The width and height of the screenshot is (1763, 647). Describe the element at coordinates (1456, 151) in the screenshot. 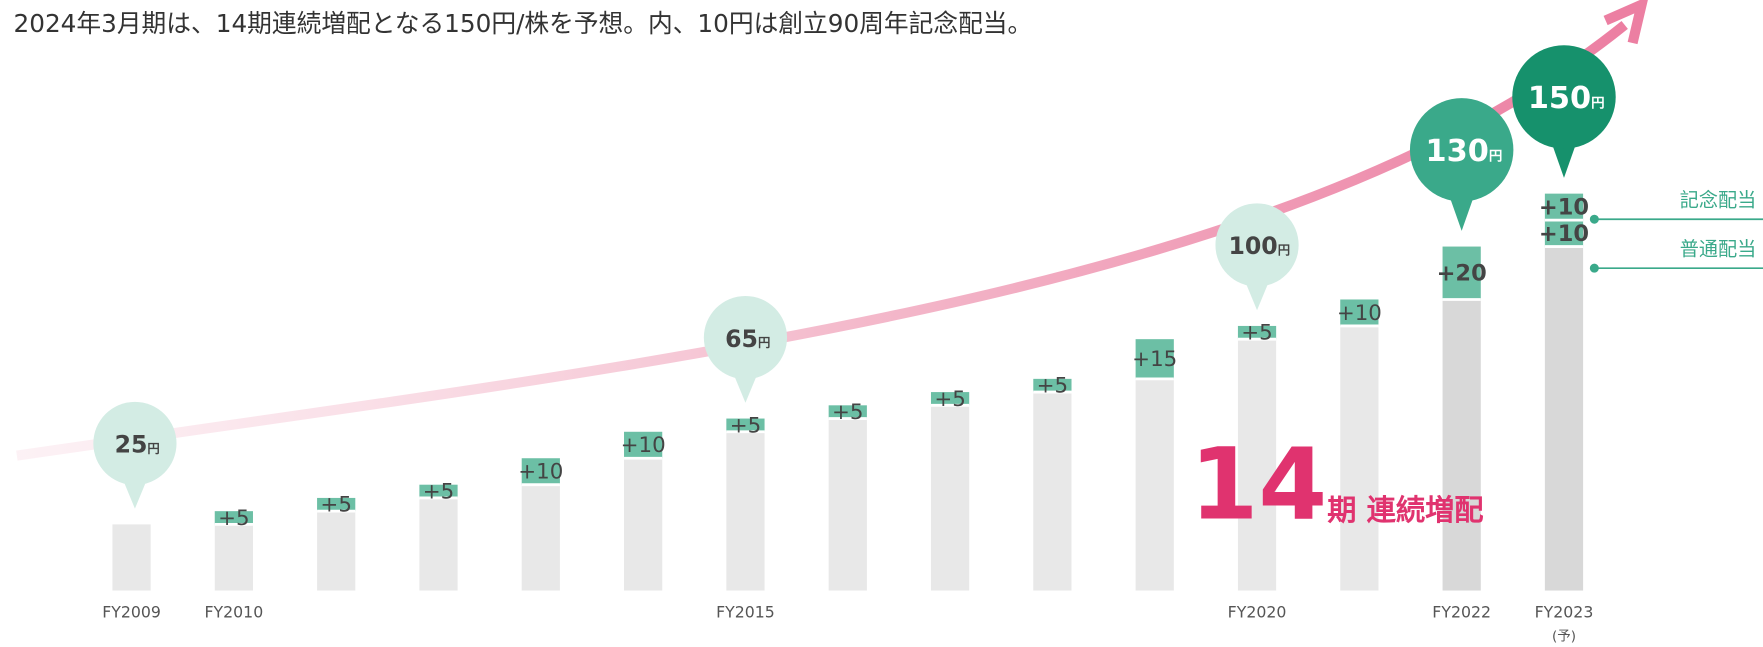

I see `callout-value: 130` at that location.